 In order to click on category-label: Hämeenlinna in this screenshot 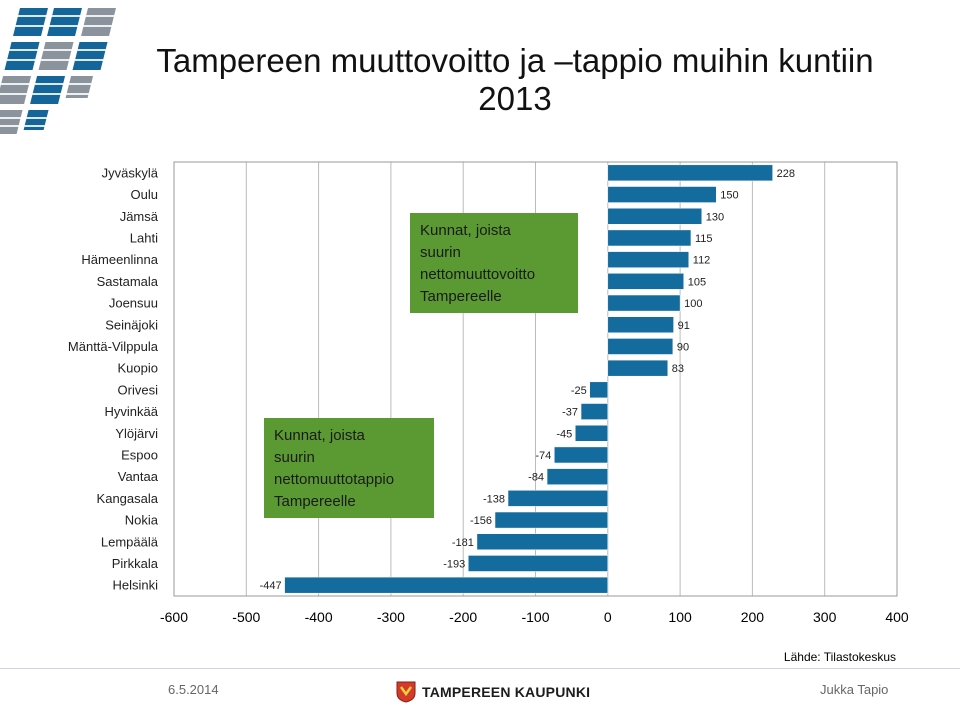, I will do `click(119, 259)`.